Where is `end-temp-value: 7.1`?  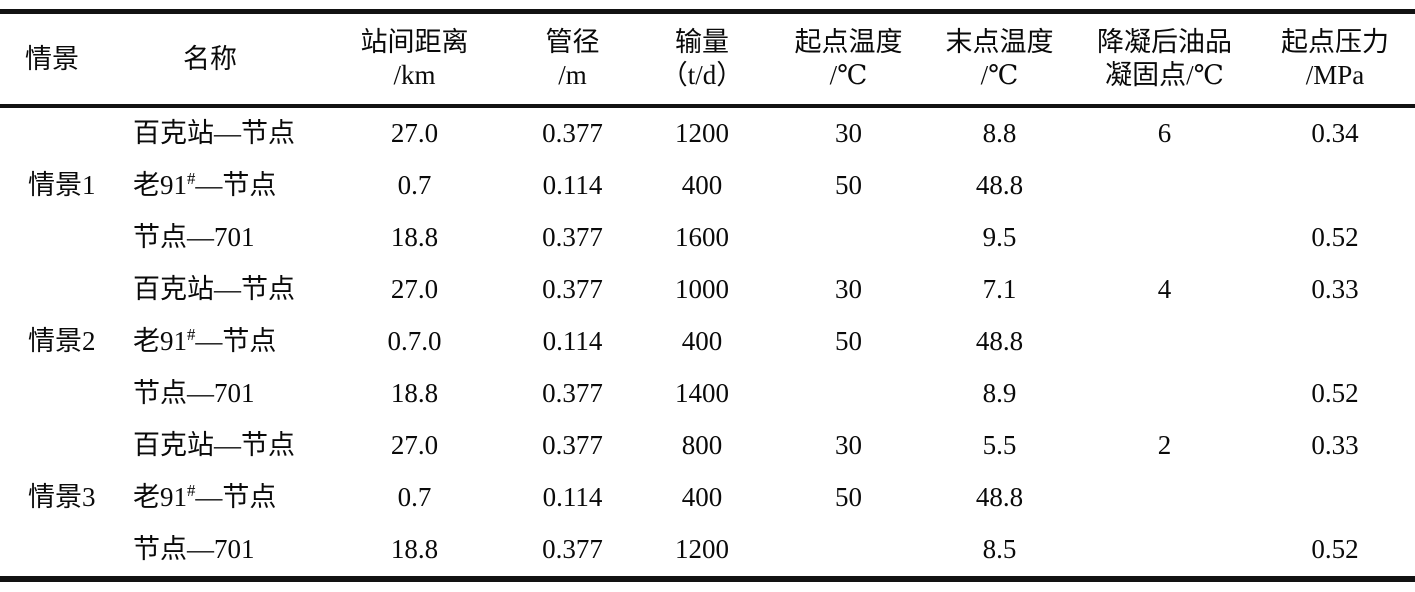
end-temp-value: 7.1 is located at coordinates (999, 289).